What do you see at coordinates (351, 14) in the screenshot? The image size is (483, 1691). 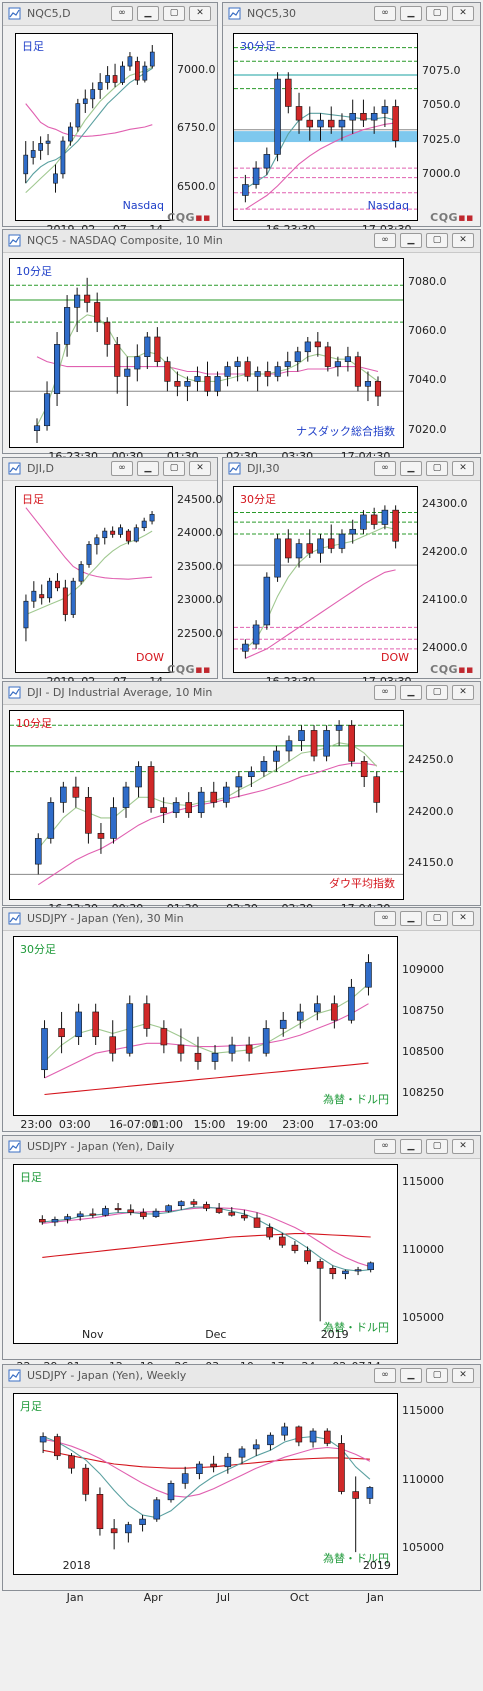 I see `title-bar: NQC5,30 ∞ ▁ ▢ ✕` at bounding box center [351, 14].